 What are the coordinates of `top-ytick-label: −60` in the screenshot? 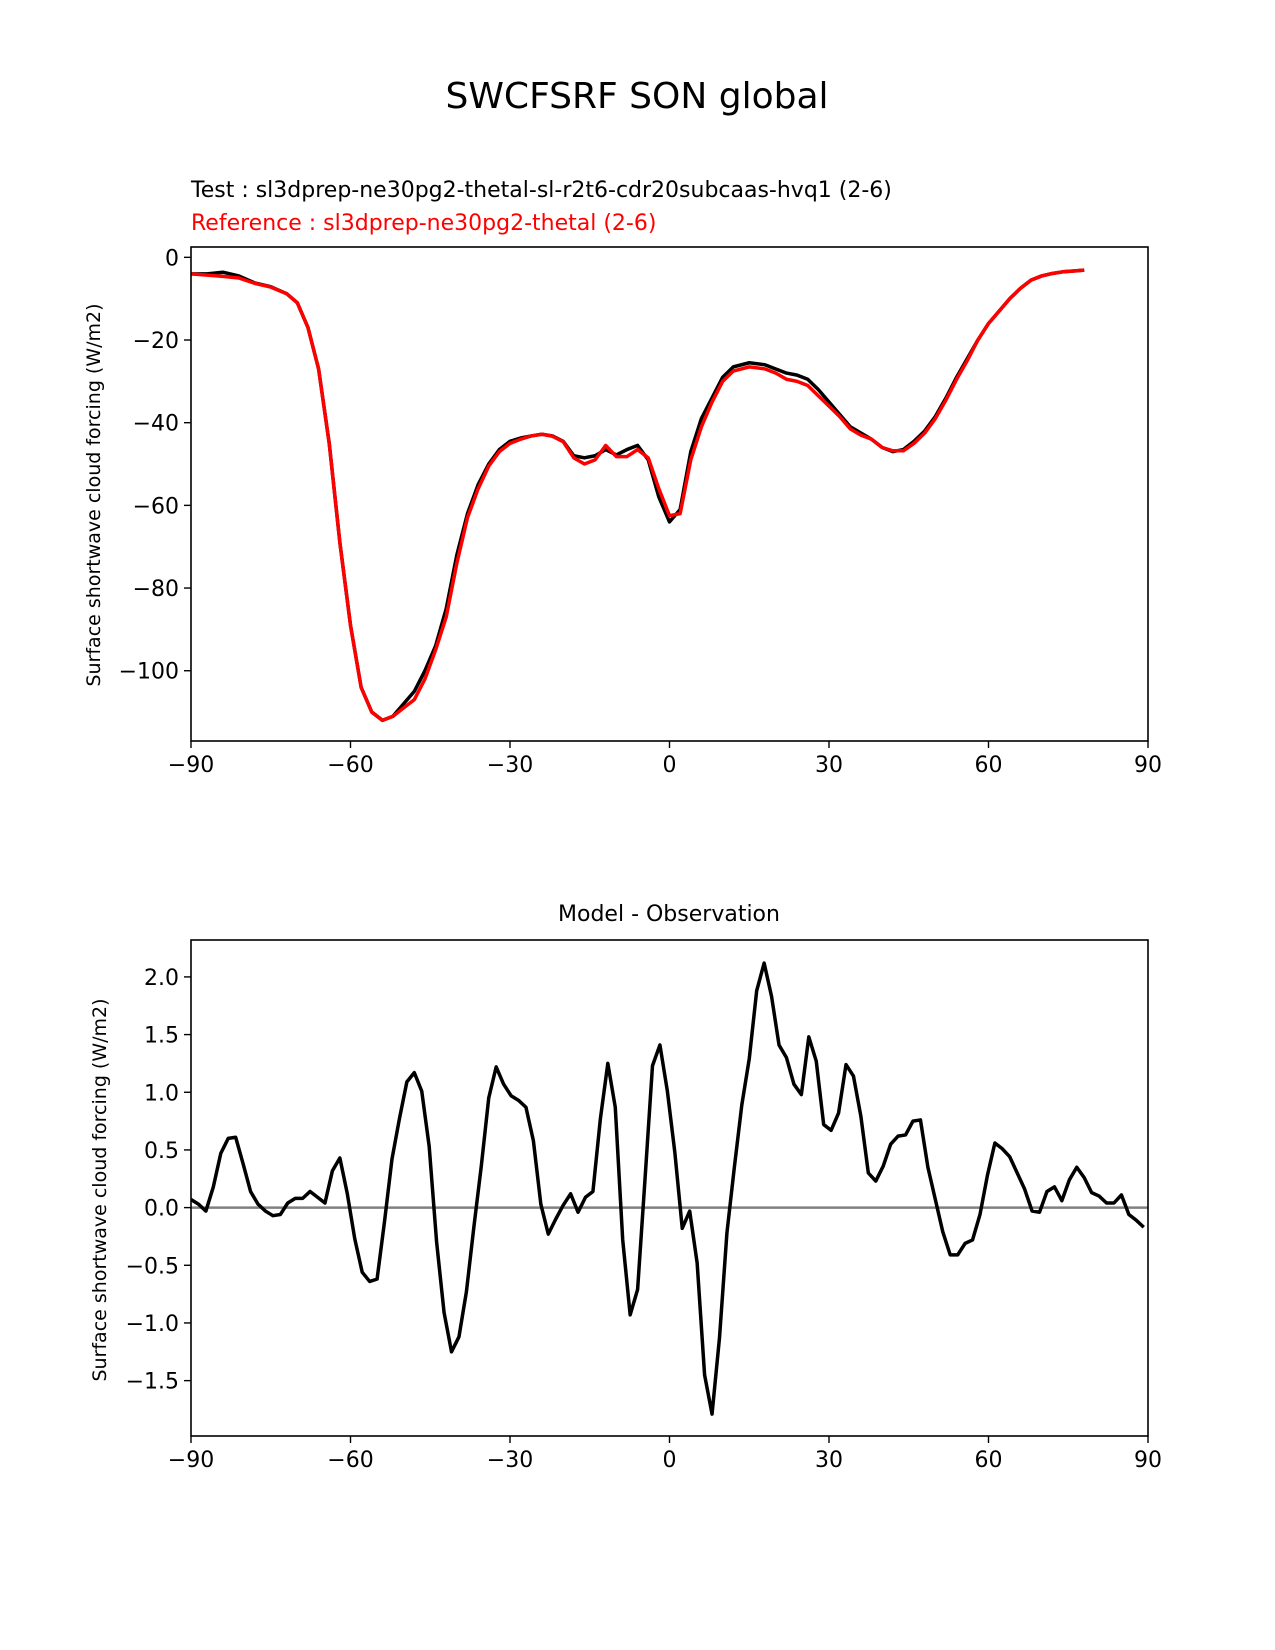 It's located at (156, 506).